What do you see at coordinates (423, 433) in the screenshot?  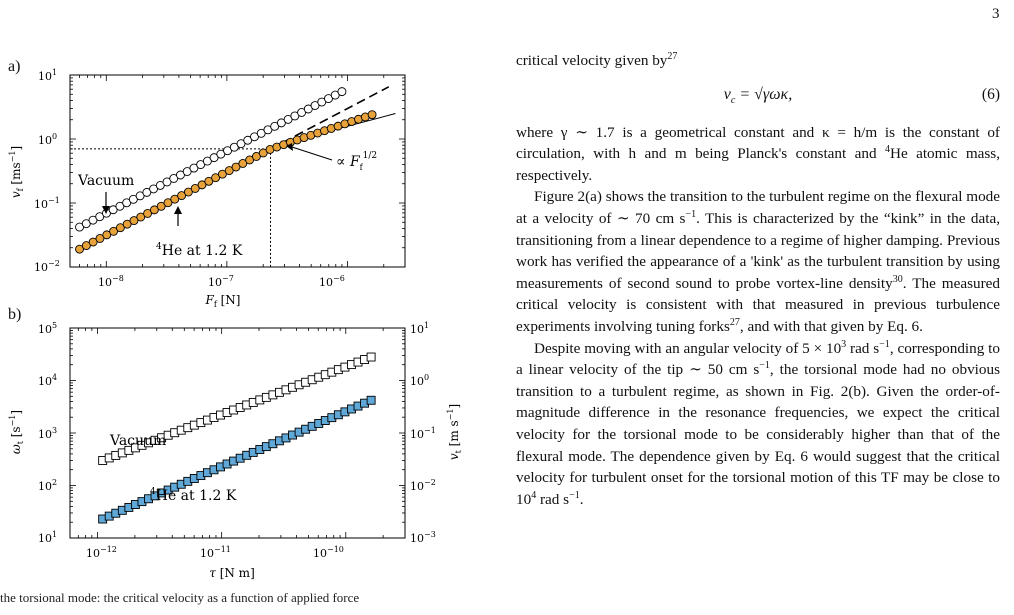 I see `chart-b-y2tick-m1: 10⁻¹` at bounding box center [423, 433].